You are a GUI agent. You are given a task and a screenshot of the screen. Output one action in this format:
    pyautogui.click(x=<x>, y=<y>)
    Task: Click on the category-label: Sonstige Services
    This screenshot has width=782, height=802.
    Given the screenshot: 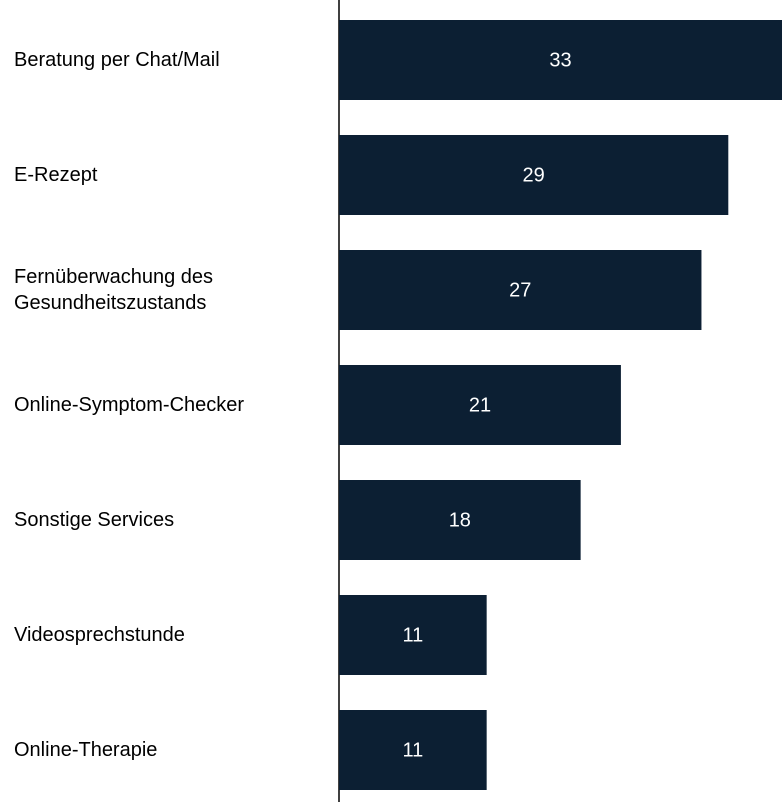 What is the action you would take?
    pyautogui.click(x=94, y=520)
    